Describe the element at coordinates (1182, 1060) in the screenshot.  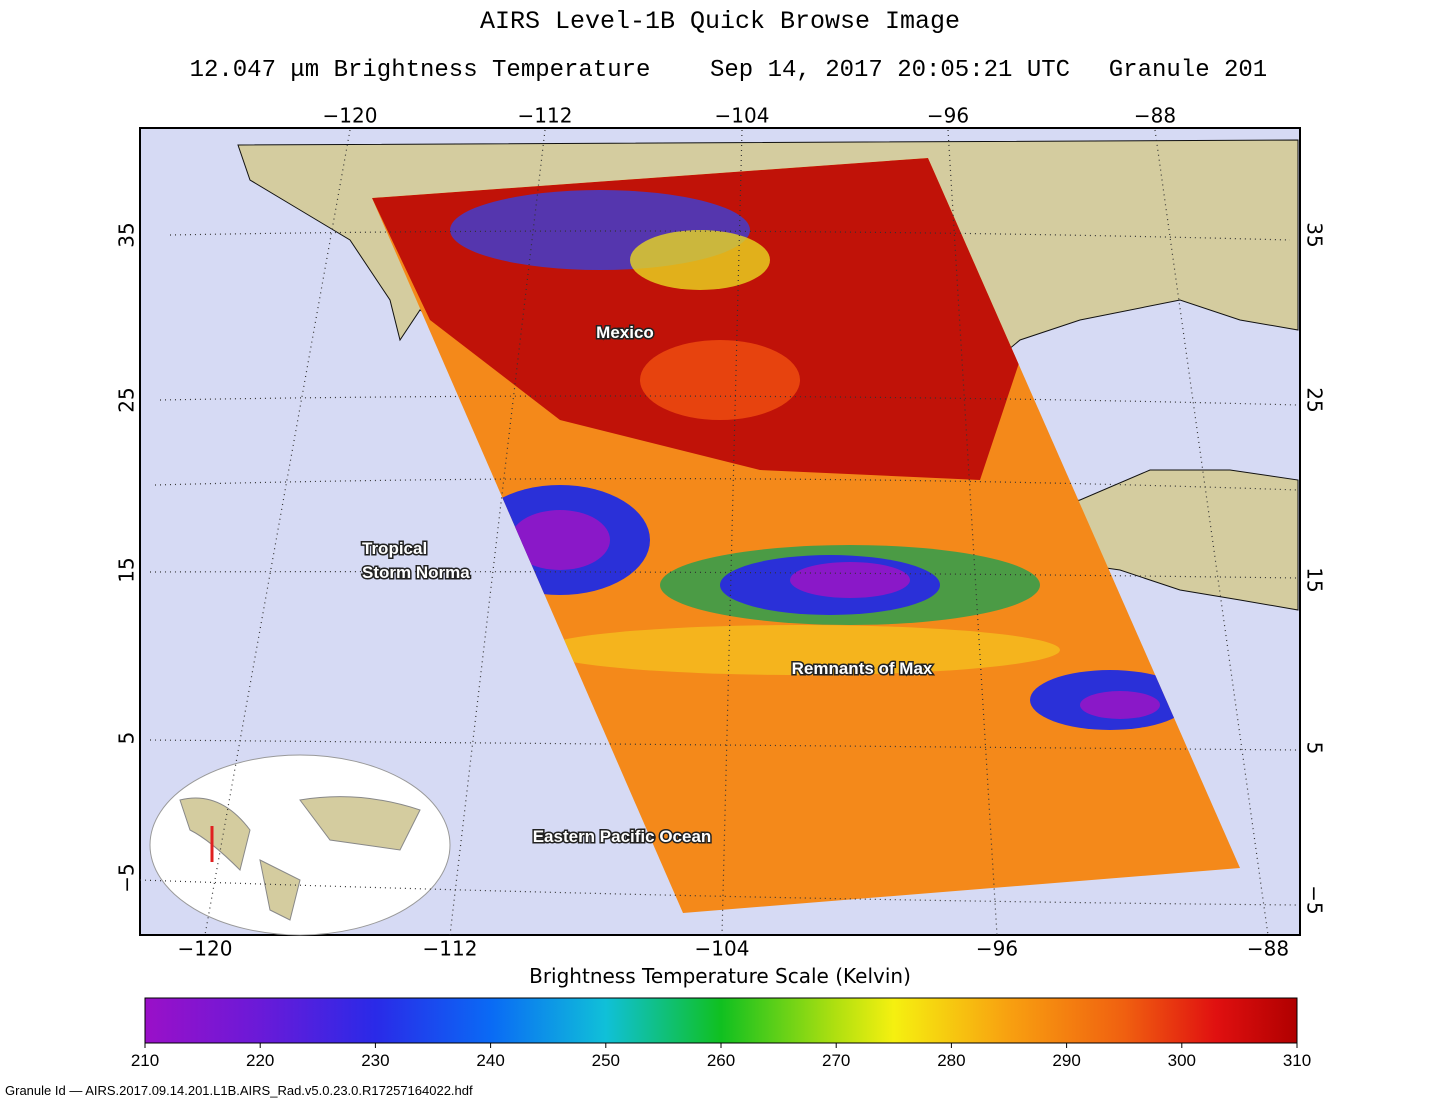
I see `colorbar-tick-label: 300` at that location.